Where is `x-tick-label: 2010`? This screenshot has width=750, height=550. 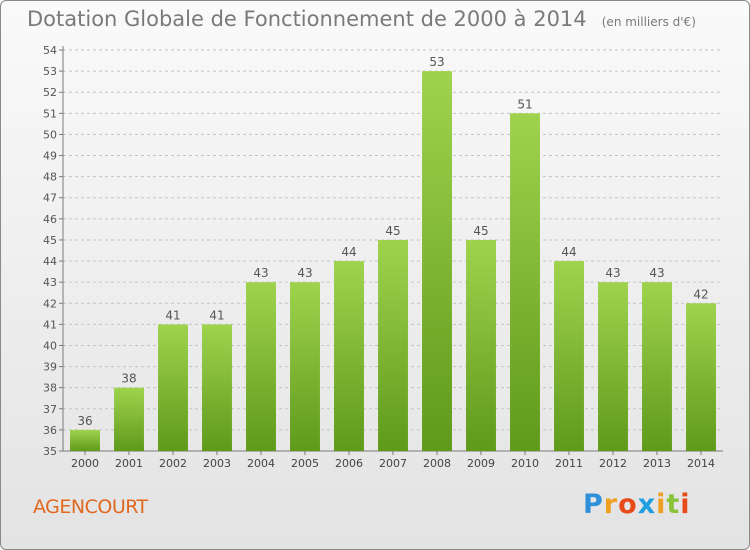 x-tick-label: 2010 is located at coordinates (525, 463).